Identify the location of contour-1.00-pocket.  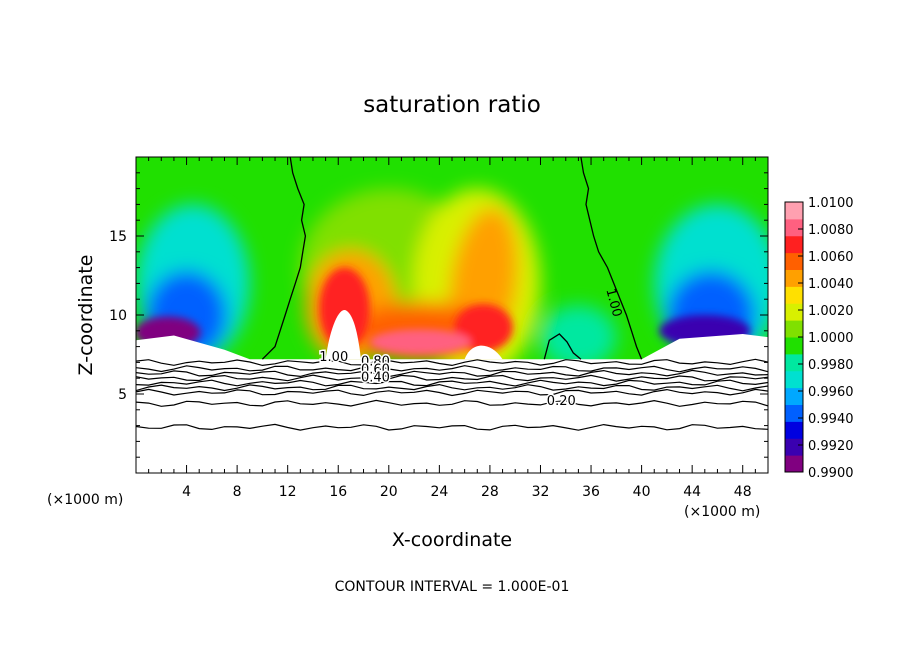
(562, 346).